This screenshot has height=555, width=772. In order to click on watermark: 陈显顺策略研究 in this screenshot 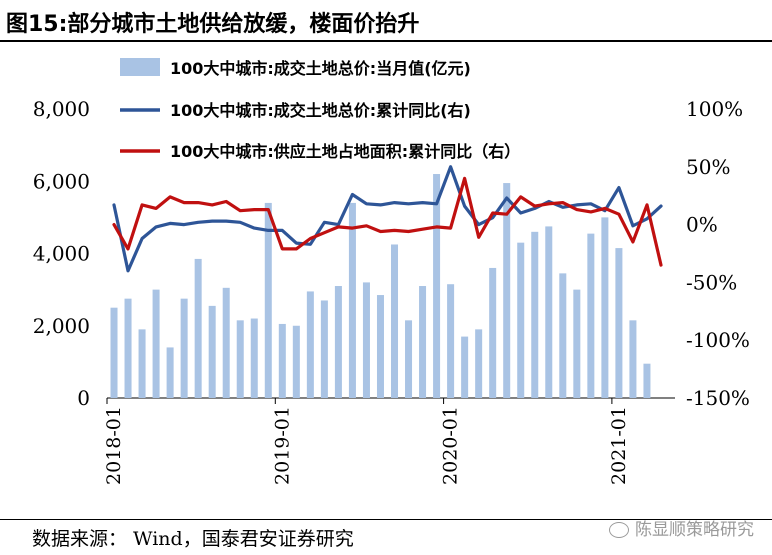, I will do `click(681, 527)`.